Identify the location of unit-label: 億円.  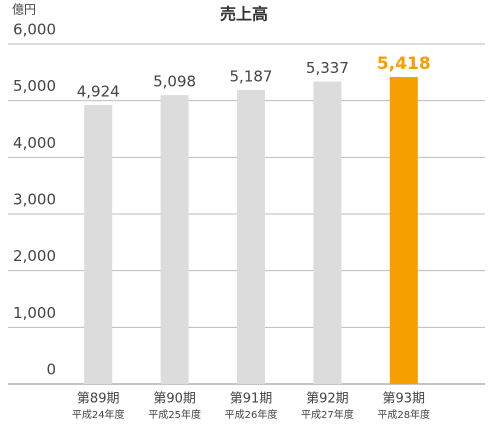
(24, 10).